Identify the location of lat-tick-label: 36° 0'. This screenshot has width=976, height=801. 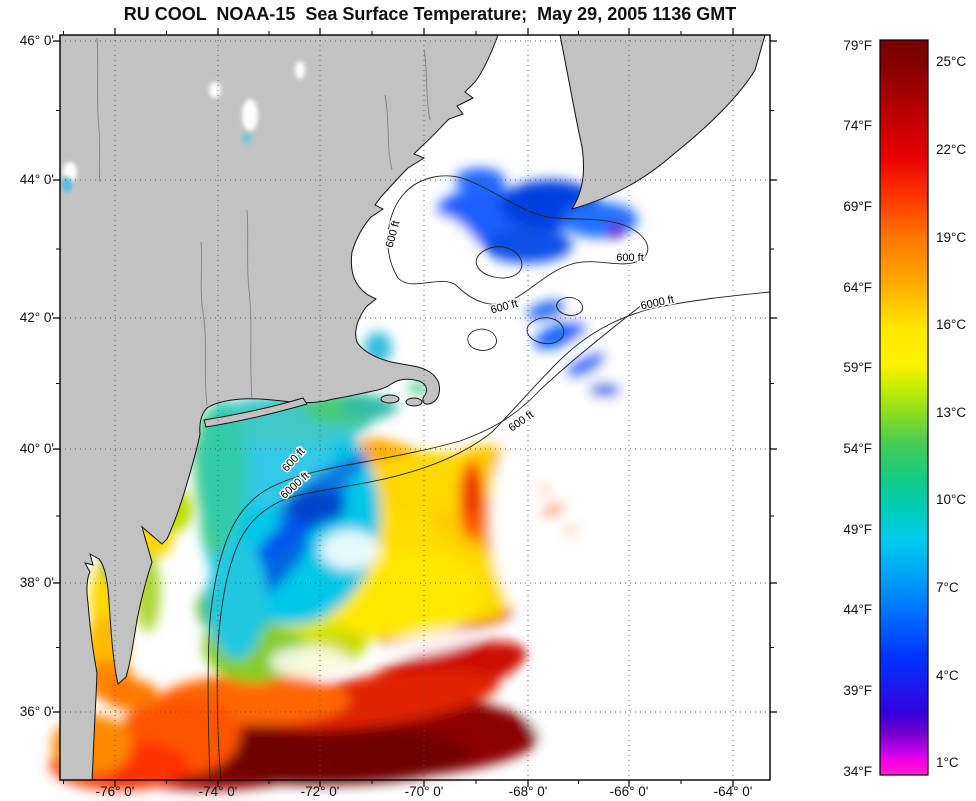
(37, 711).